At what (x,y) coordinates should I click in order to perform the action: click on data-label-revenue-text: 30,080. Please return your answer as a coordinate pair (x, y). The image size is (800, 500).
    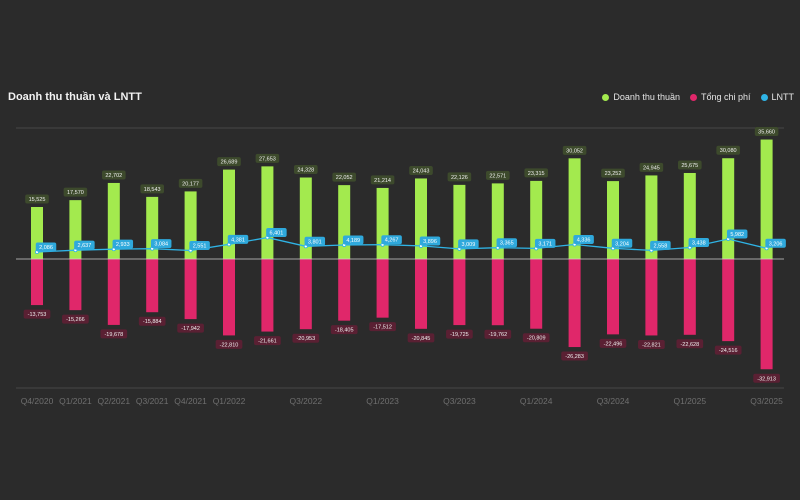
    Looking at the image, I should click on (728, 151).